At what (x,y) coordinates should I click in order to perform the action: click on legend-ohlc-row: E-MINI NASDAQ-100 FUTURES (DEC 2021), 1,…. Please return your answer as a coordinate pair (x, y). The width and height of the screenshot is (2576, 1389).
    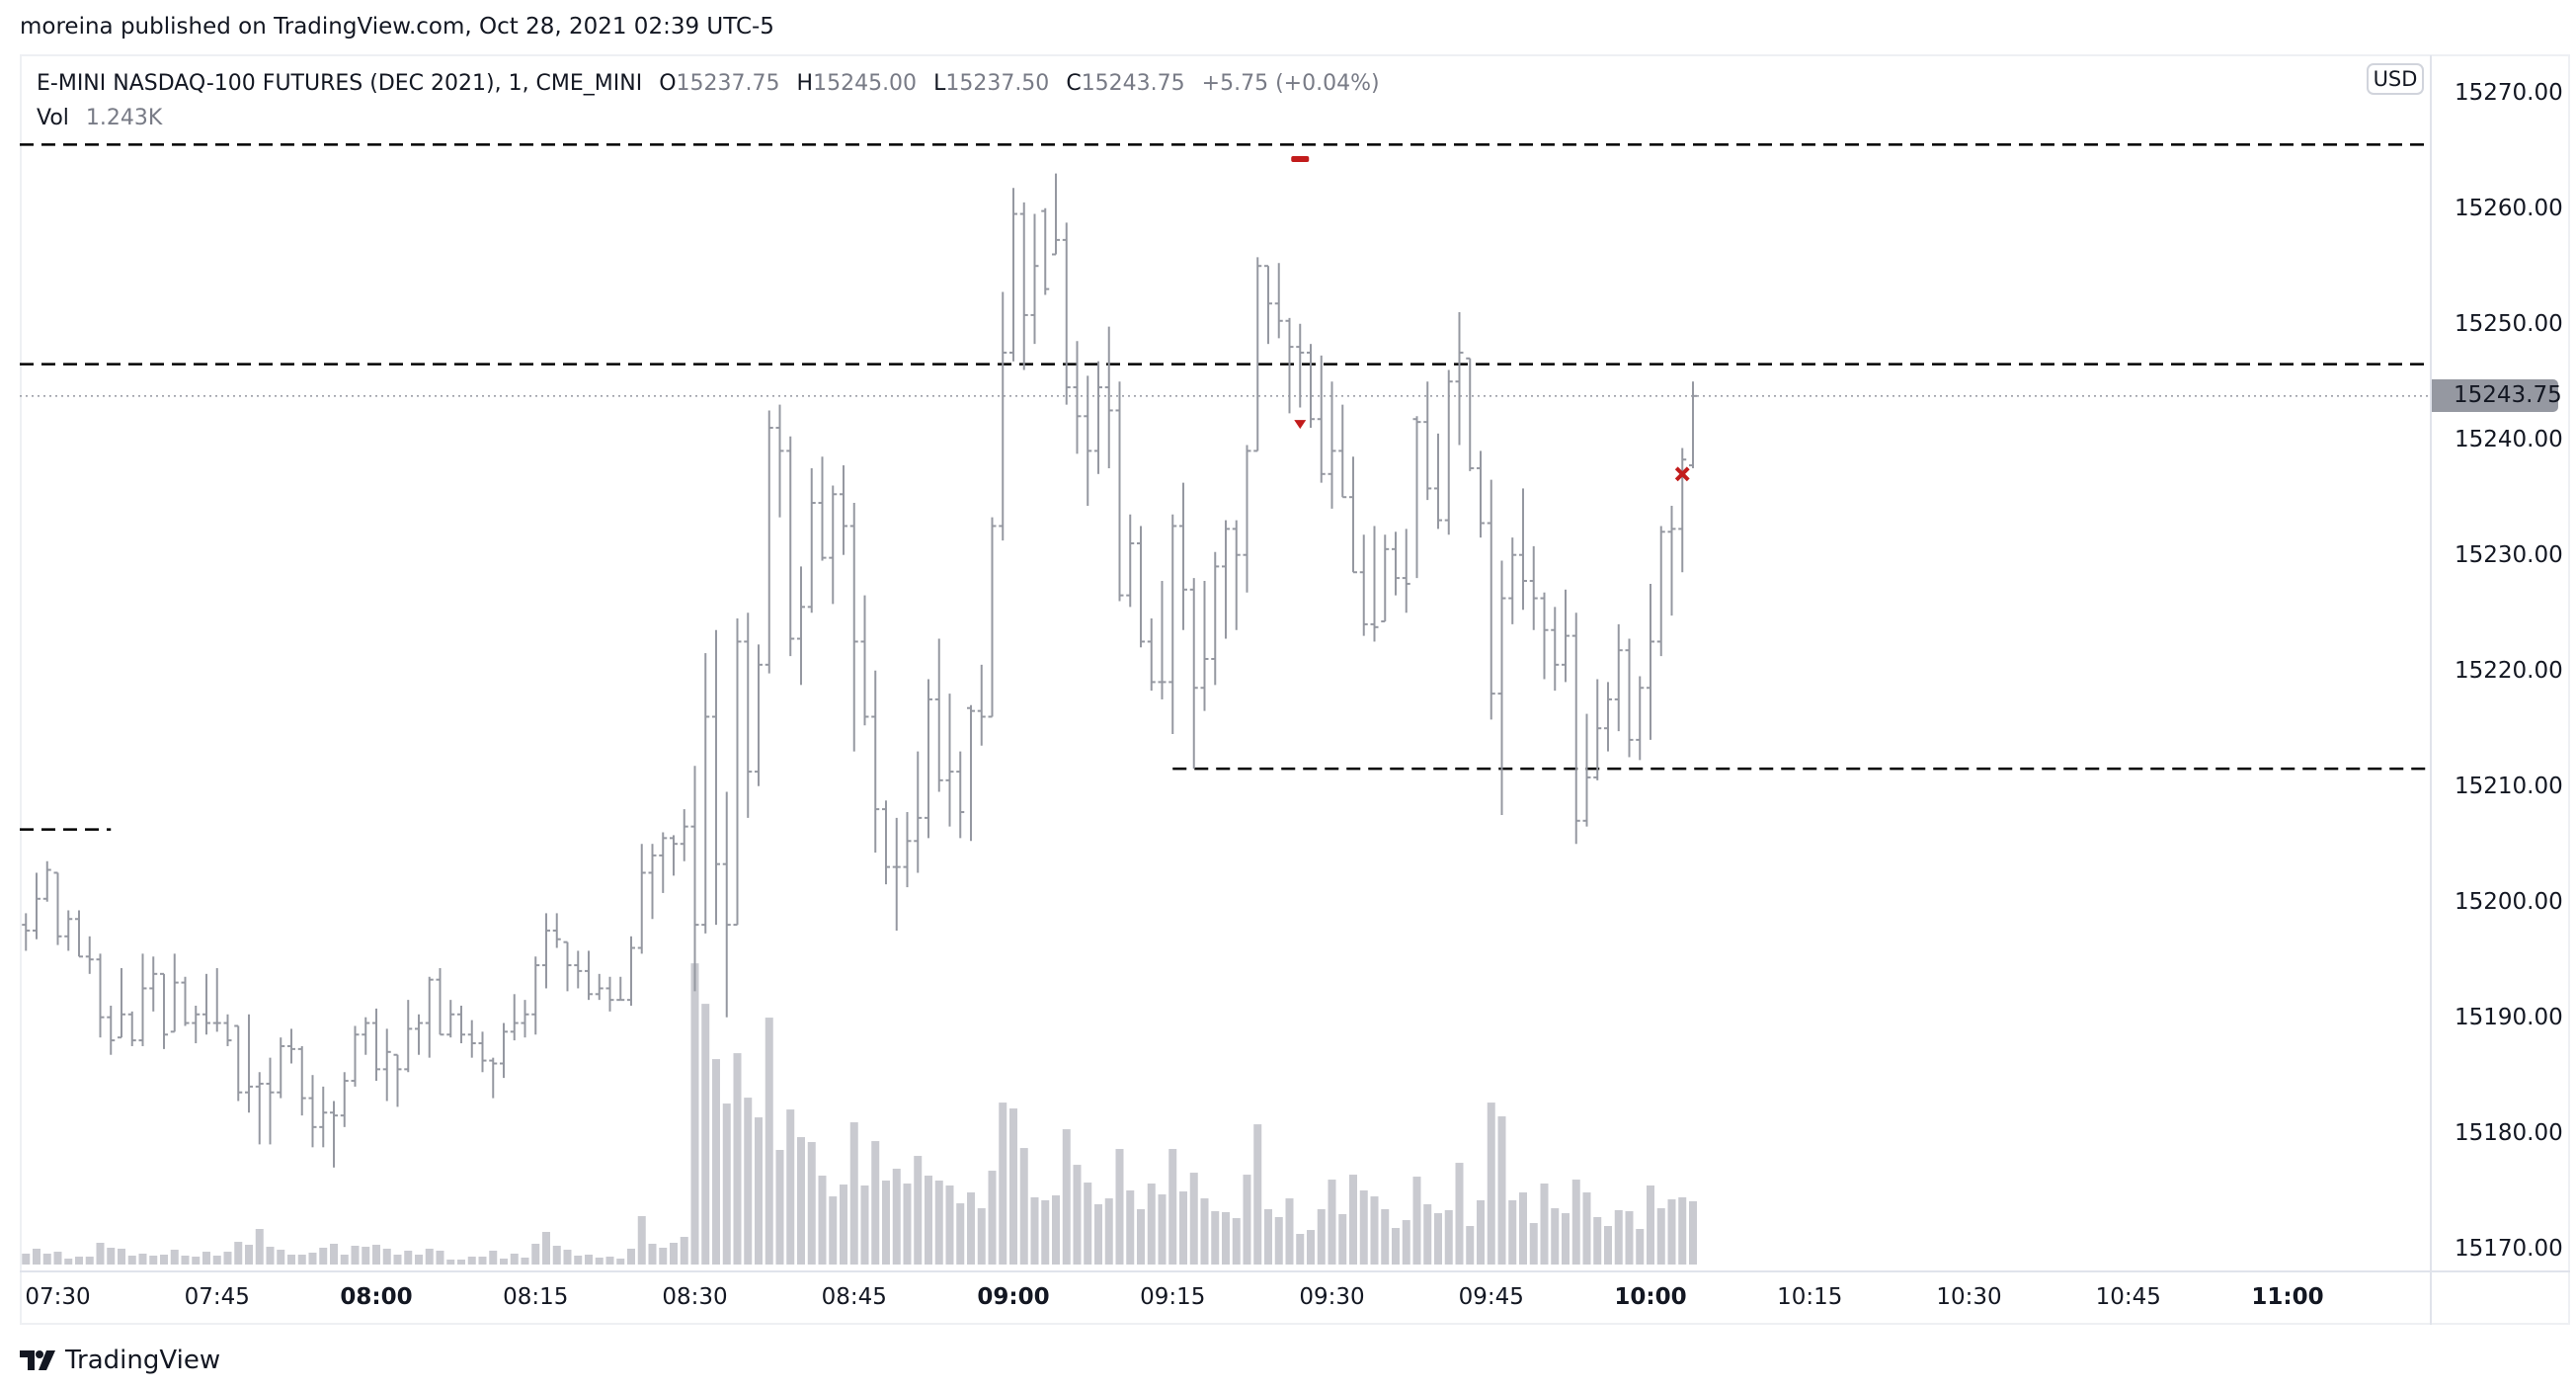
    Looking at the image, I should click on (708, 86).